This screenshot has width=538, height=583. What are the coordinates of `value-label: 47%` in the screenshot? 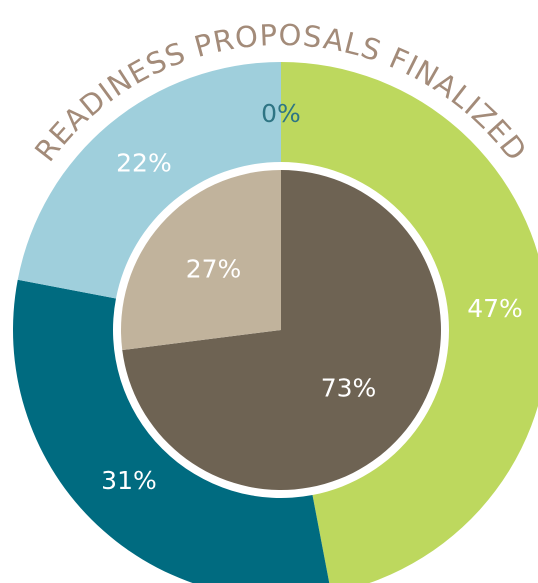 It's located at (495, 308).